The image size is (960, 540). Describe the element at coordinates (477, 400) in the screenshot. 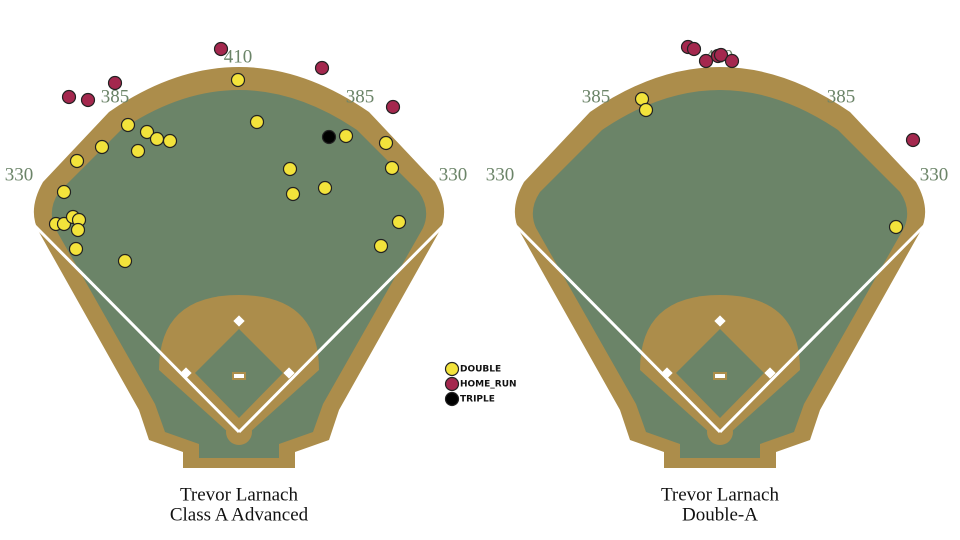

I see `legend-label: TRIPLE` at that location.